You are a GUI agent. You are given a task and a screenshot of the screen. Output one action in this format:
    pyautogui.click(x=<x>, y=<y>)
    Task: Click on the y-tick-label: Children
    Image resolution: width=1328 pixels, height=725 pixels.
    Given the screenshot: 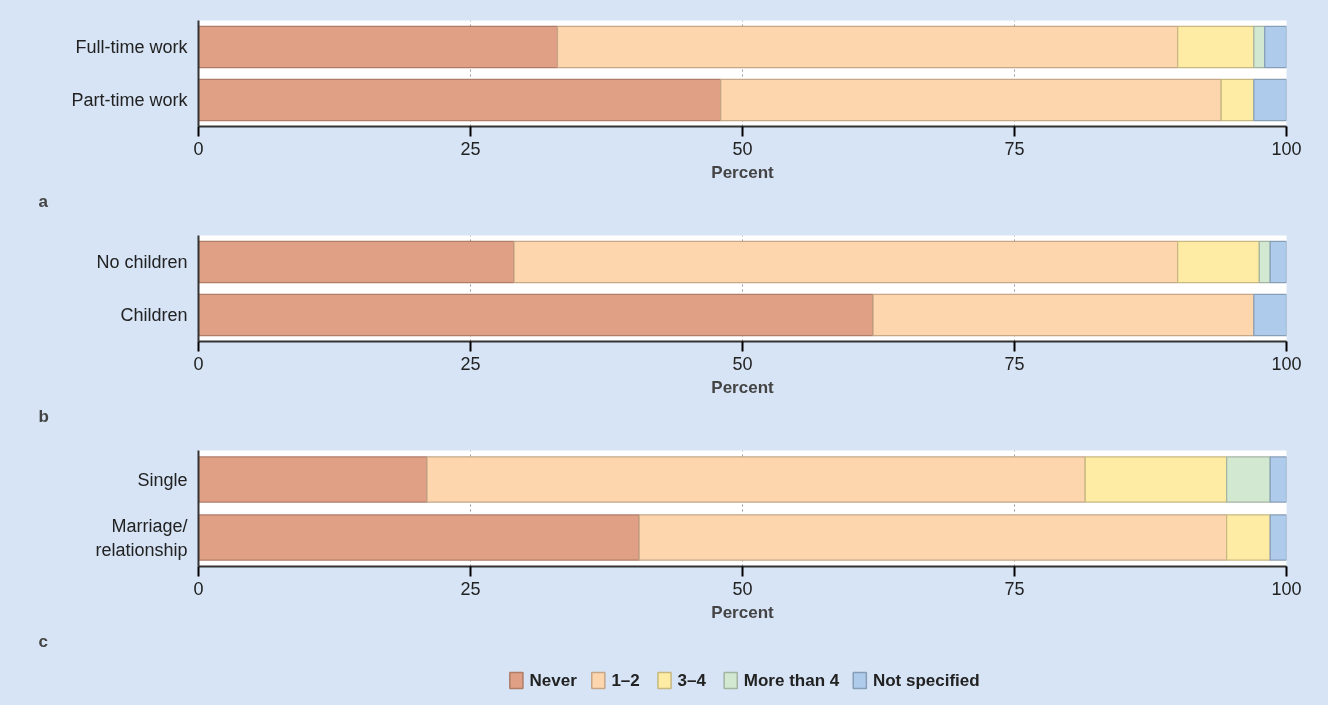 What is the action you would take?
    pyautogui.click(x=154, y=315)
    